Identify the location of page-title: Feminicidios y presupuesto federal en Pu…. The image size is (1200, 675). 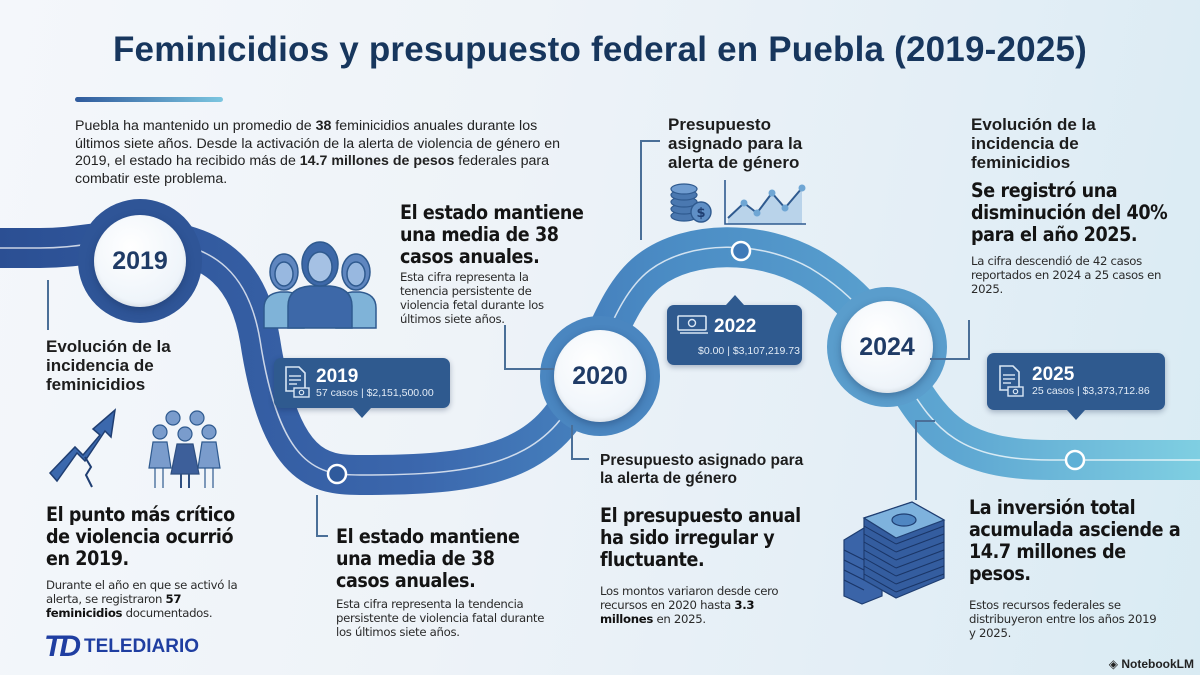
(600, 49).